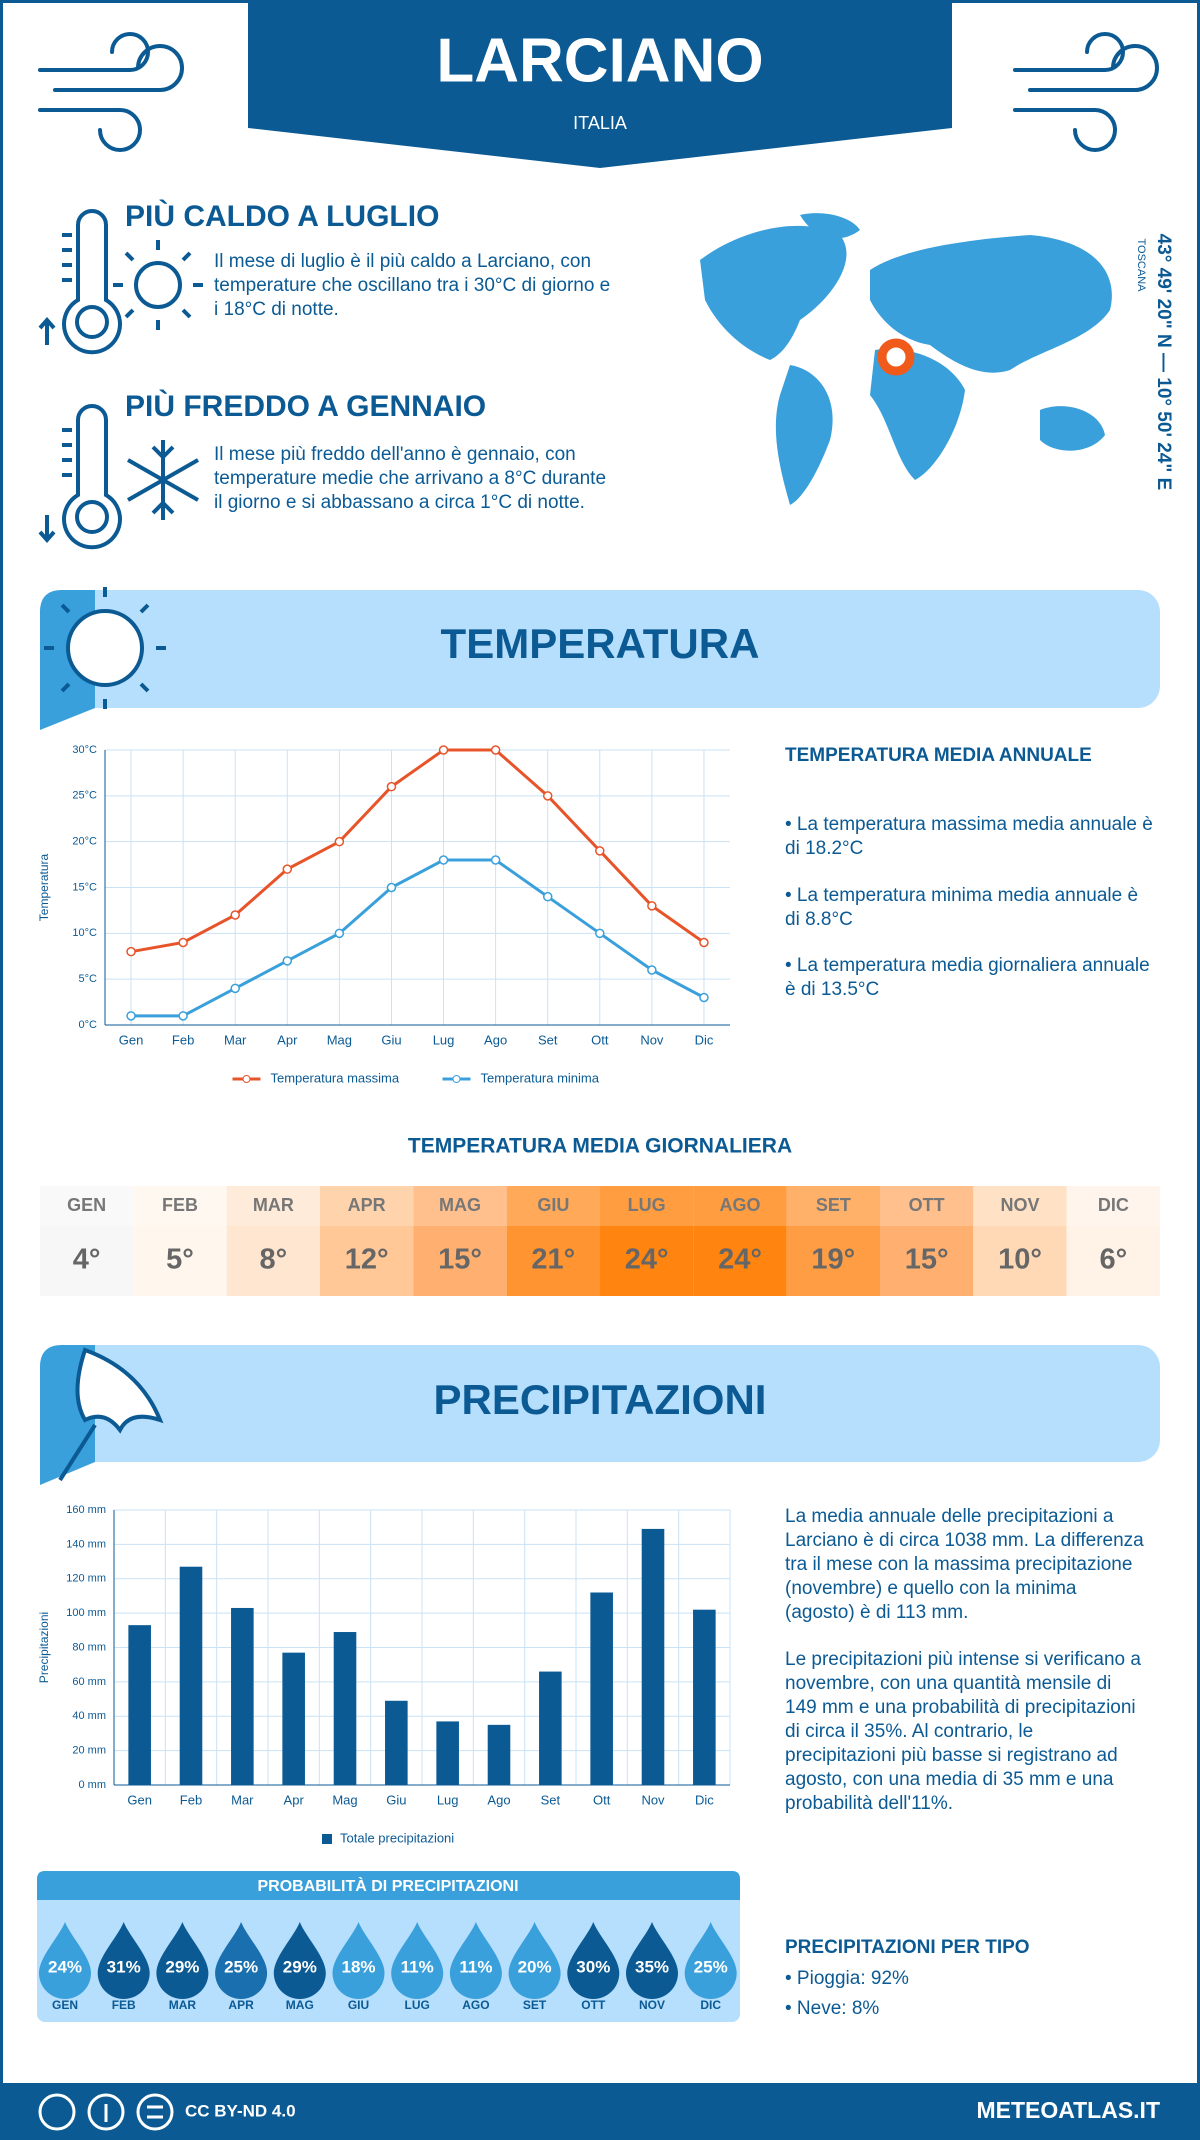  Describe the element at coordinates (44, 887) in the screenshot. I see `y-axis-label: Temperatura` at that location.